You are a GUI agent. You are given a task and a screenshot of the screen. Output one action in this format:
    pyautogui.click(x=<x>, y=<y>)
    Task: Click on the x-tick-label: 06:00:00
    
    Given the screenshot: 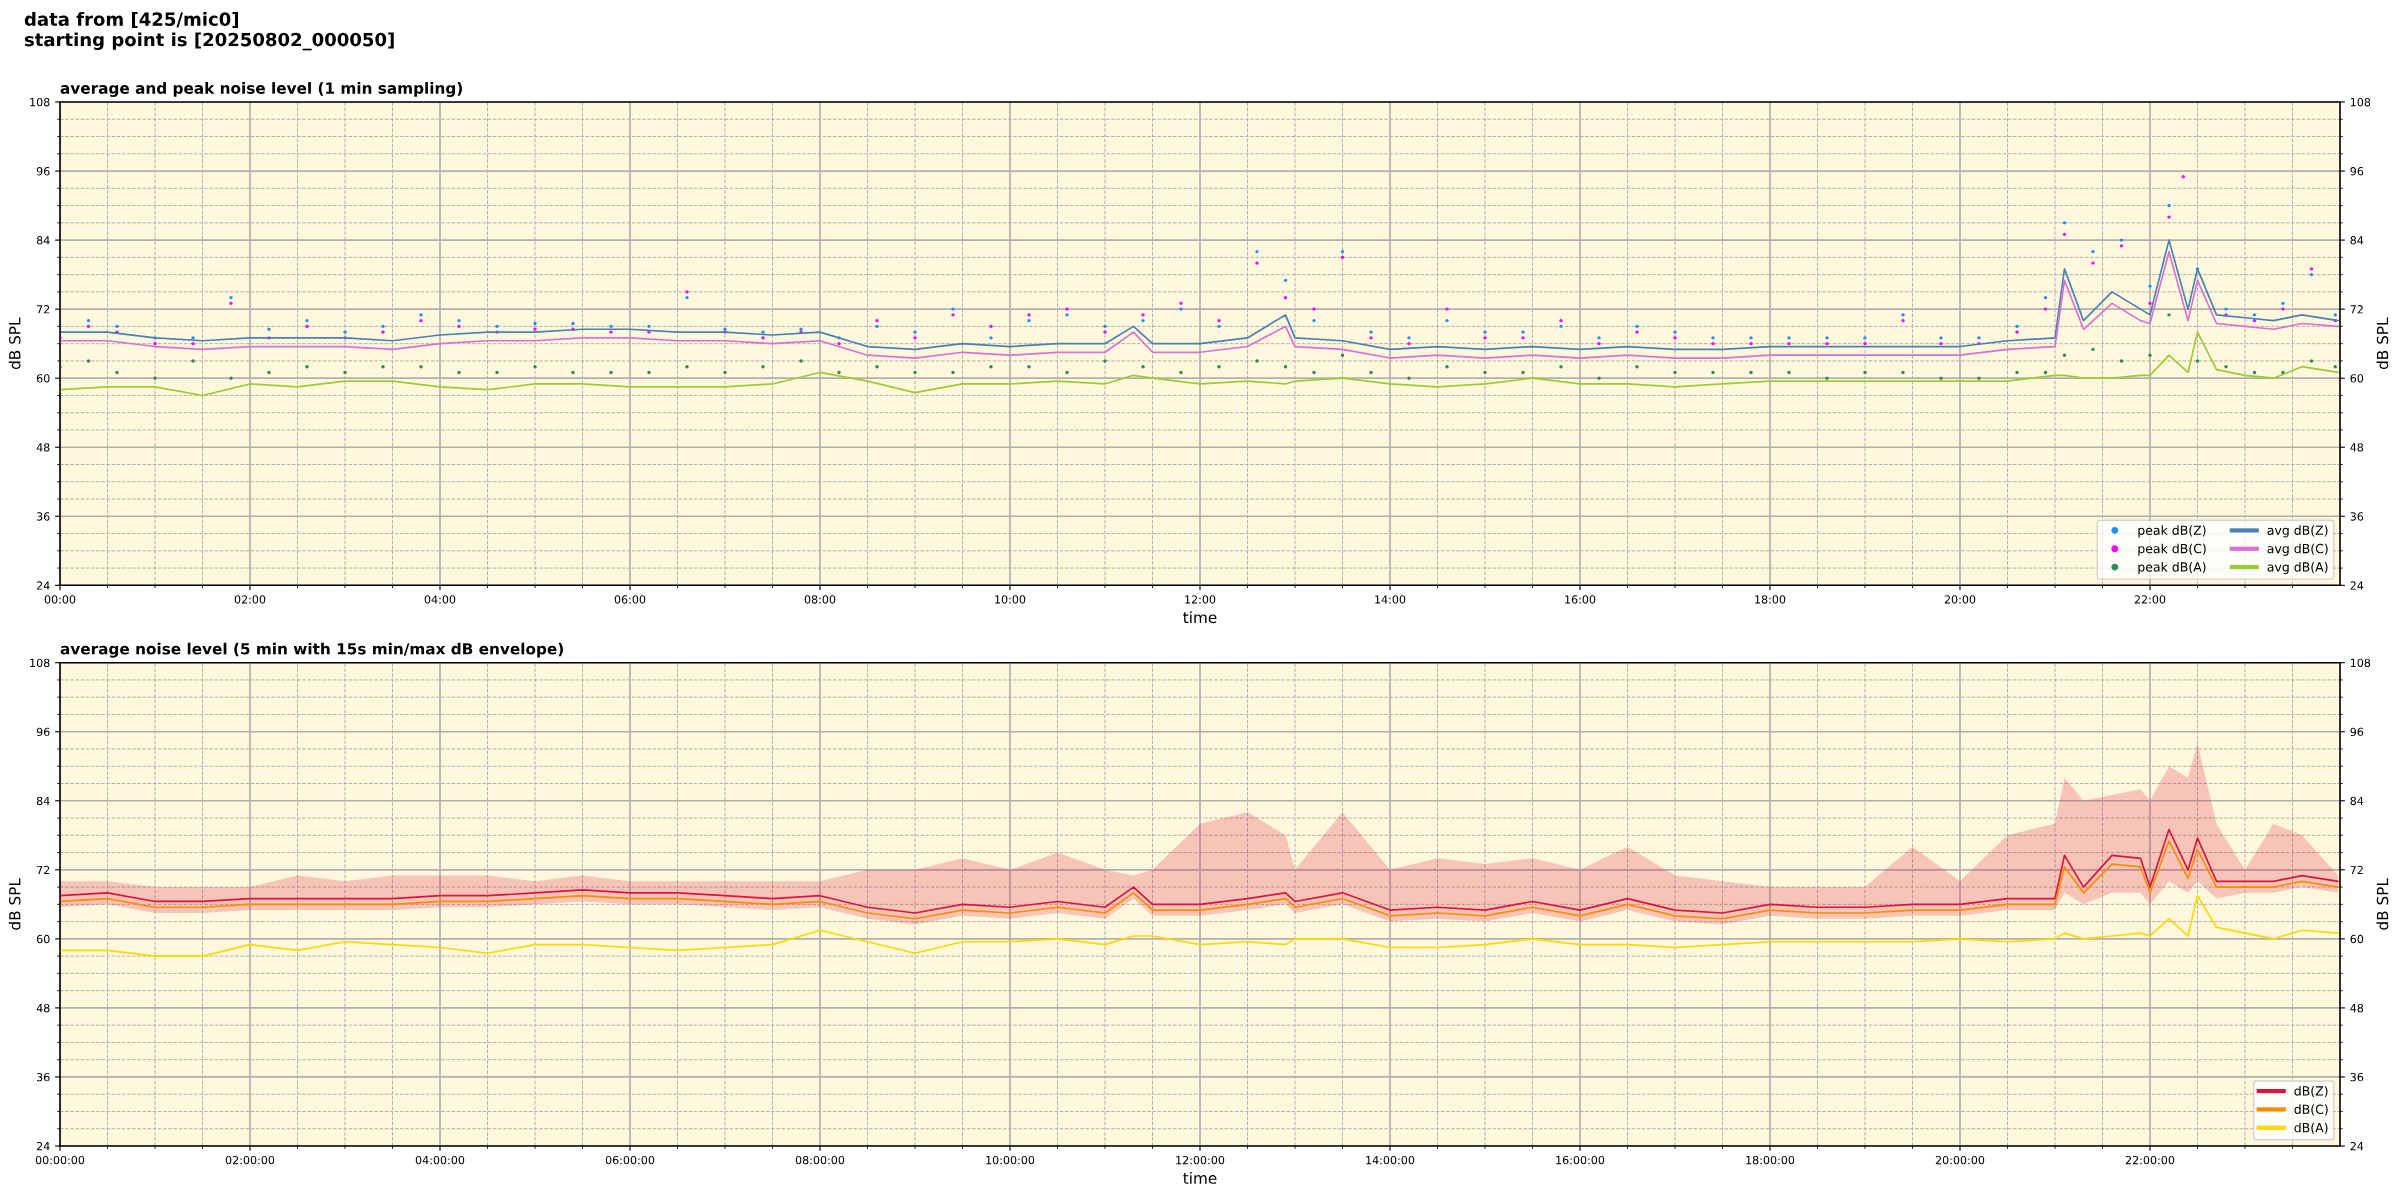 What is the action you would take?
    pyautogui.click(x=630, y=1160)
    